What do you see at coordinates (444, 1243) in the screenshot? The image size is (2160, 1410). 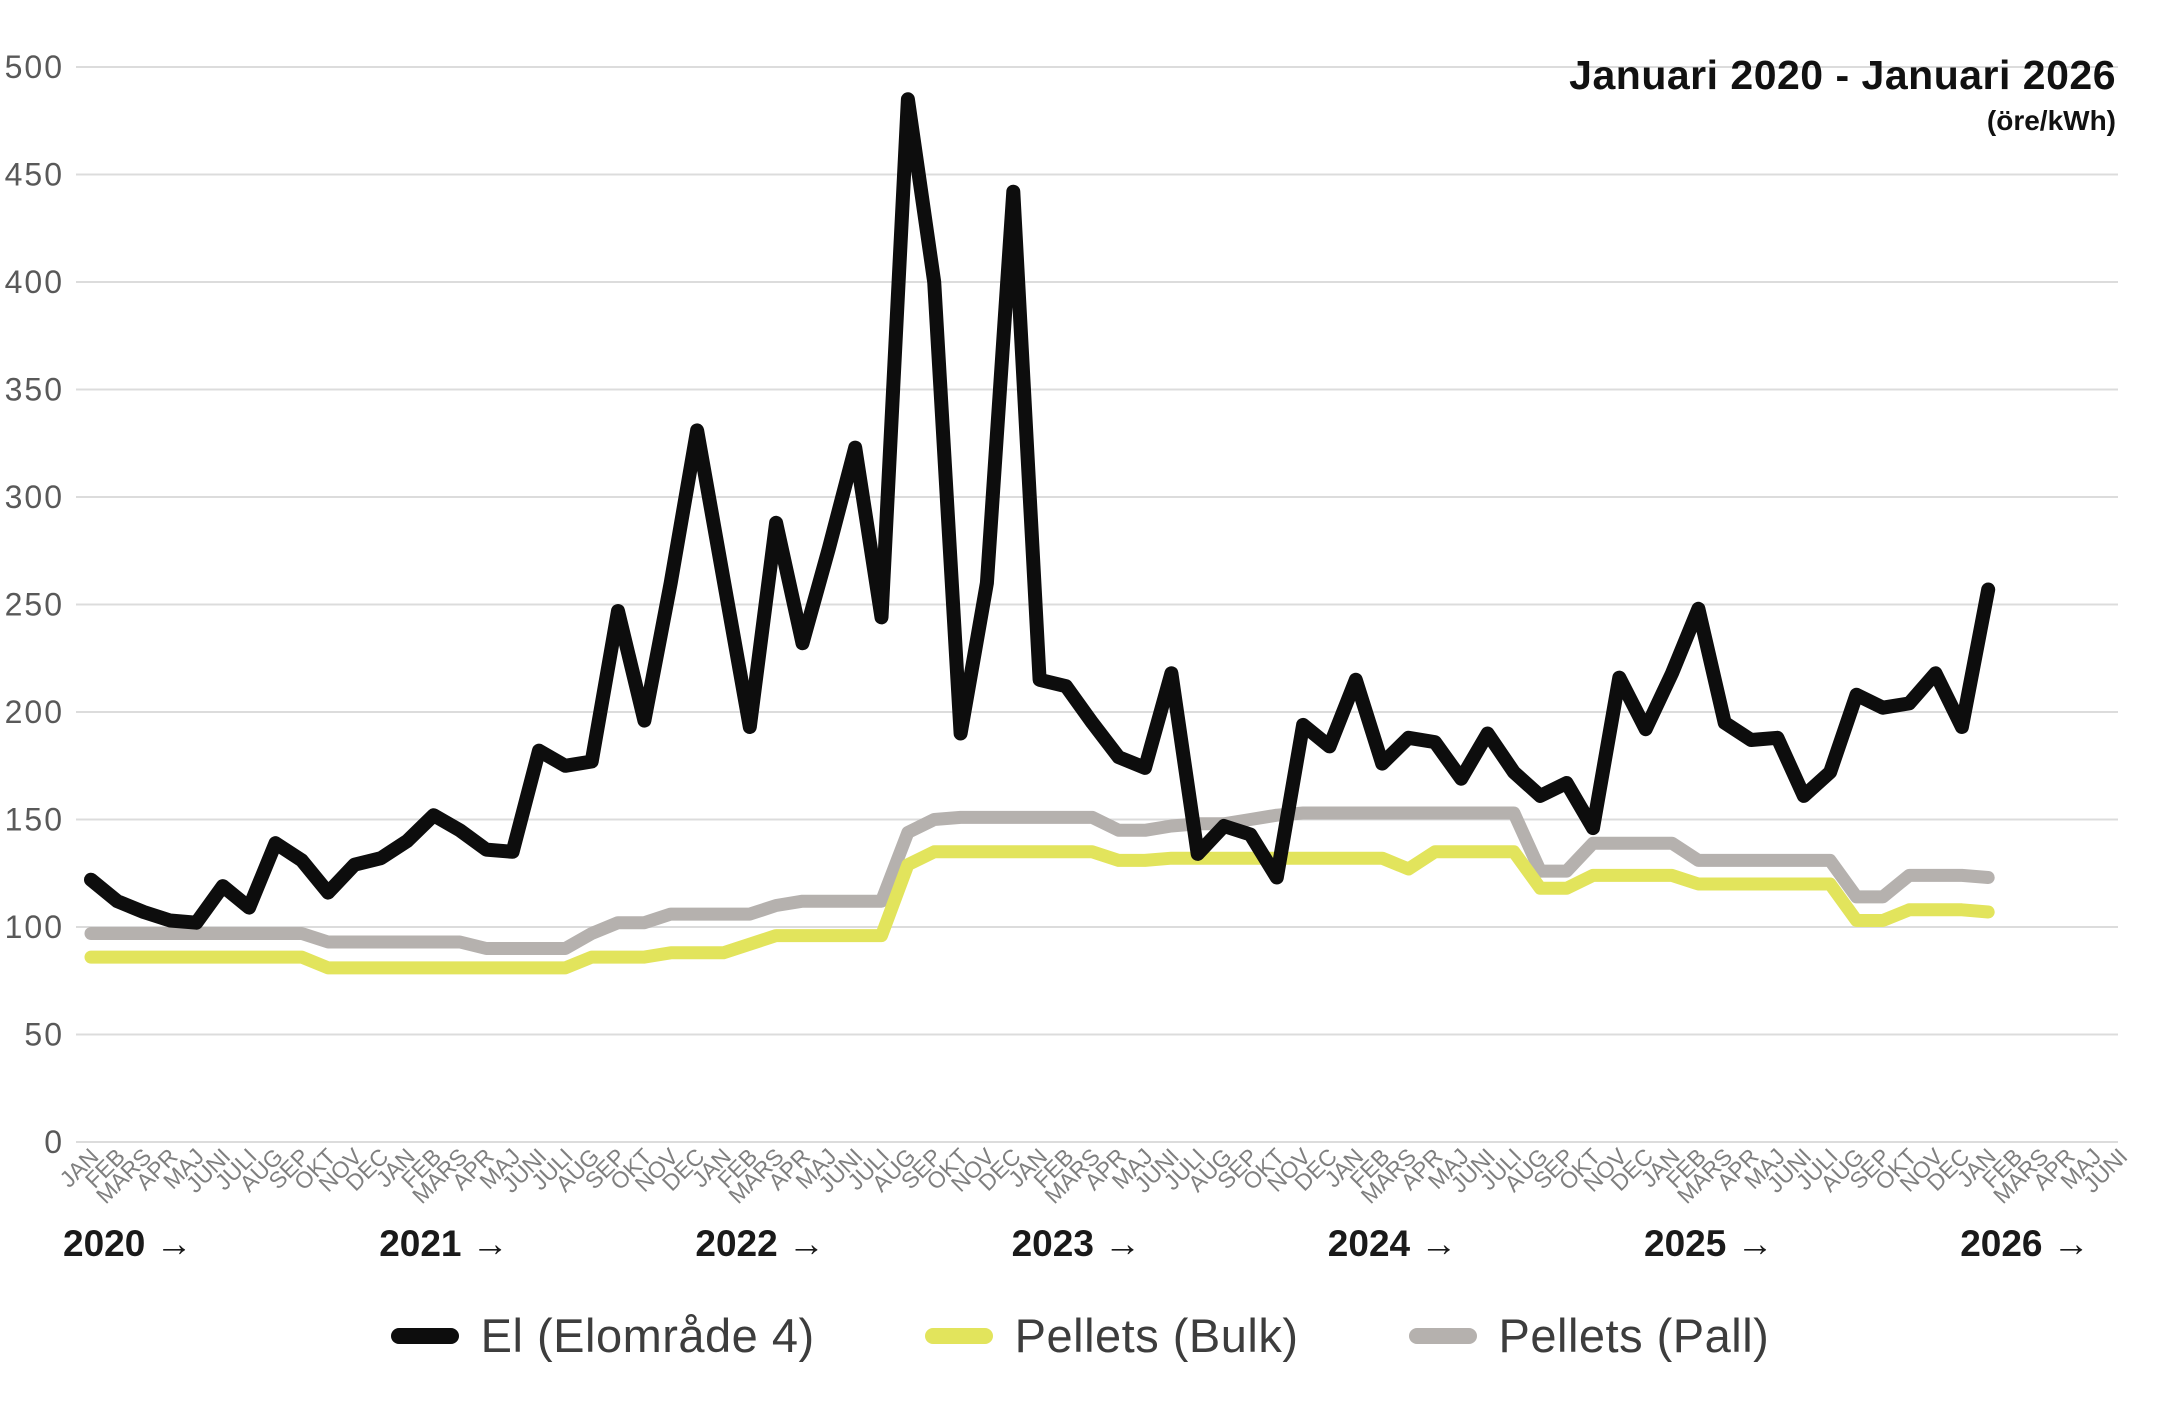 I see `year-label: 2021 →` at bounding box center [444, 1243].